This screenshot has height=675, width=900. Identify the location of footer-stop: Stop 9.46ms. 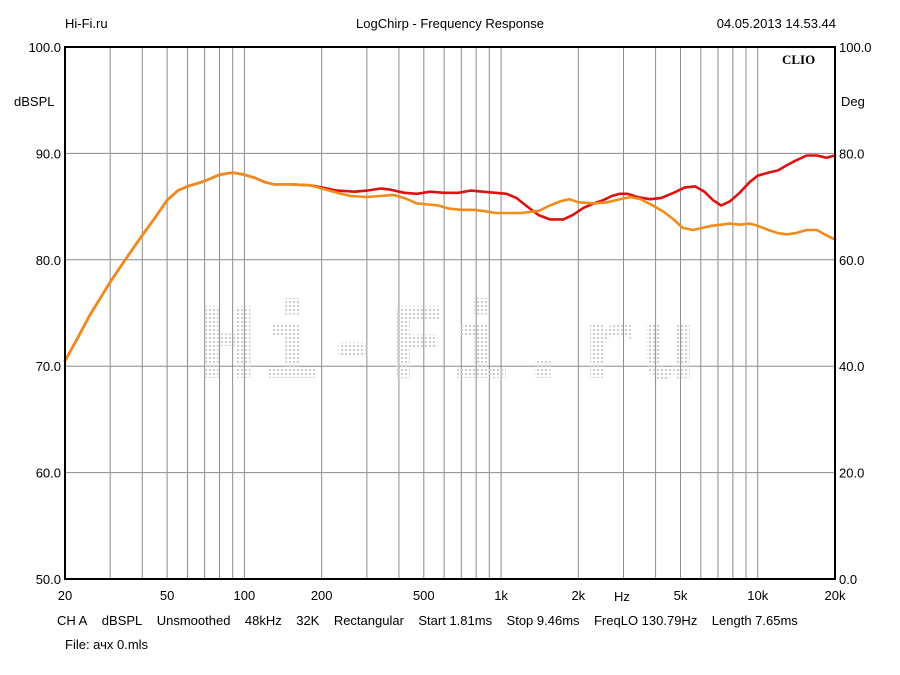
(543, 620).